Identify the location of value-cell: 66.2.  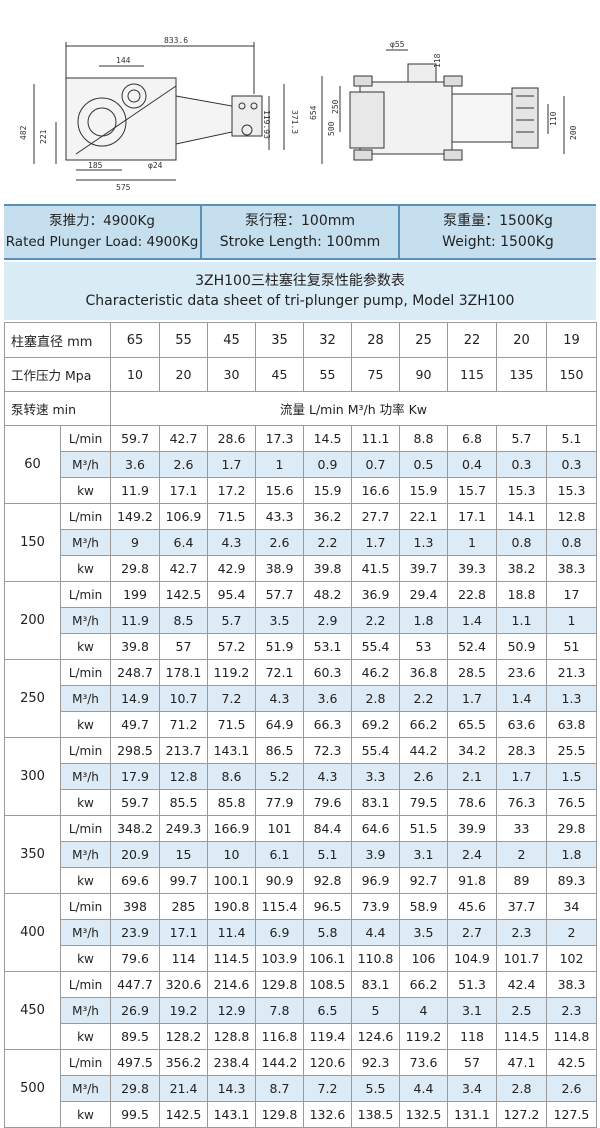
(423, 984).